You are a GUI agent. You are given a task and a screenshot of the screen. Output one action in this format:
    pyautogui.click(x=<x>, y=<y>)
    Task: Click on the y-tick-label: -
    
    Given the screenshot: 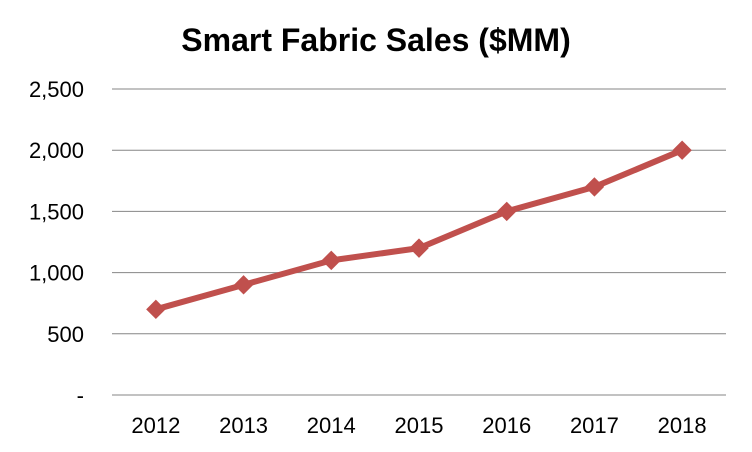 What is the action you would take?
    pyautogui.click(x=80, y=395)
    